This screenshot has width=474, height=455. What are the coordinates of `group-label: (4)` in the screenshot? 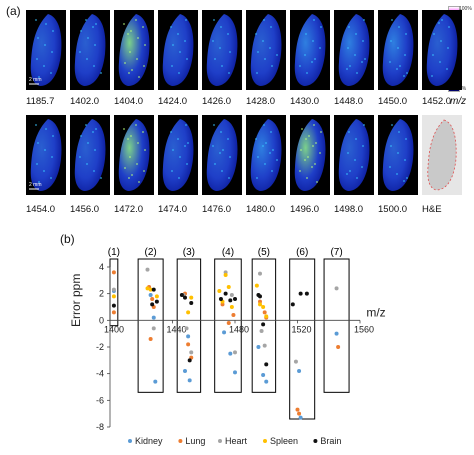 It's located at (228, 252).